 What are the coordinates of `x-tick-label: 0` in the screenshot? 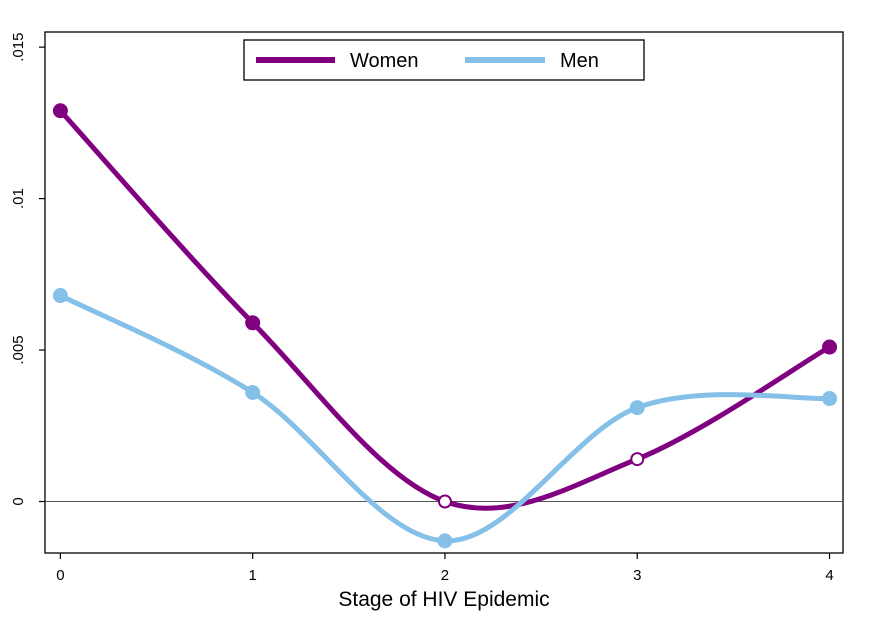 It's located at (60, 575).